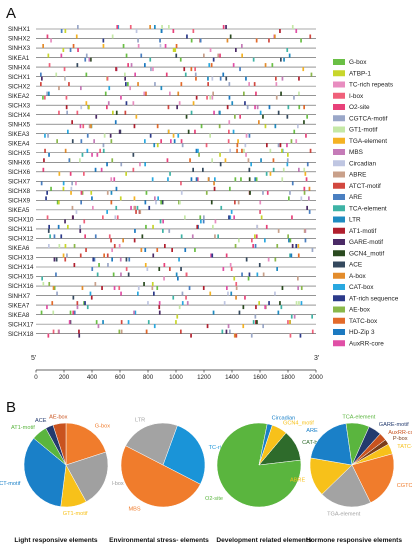 This screenshot has width=412, height=550. Describe the element at coordinates (21, 220) in the screenshot. I see `gene-label: SlCHX10` at that location.